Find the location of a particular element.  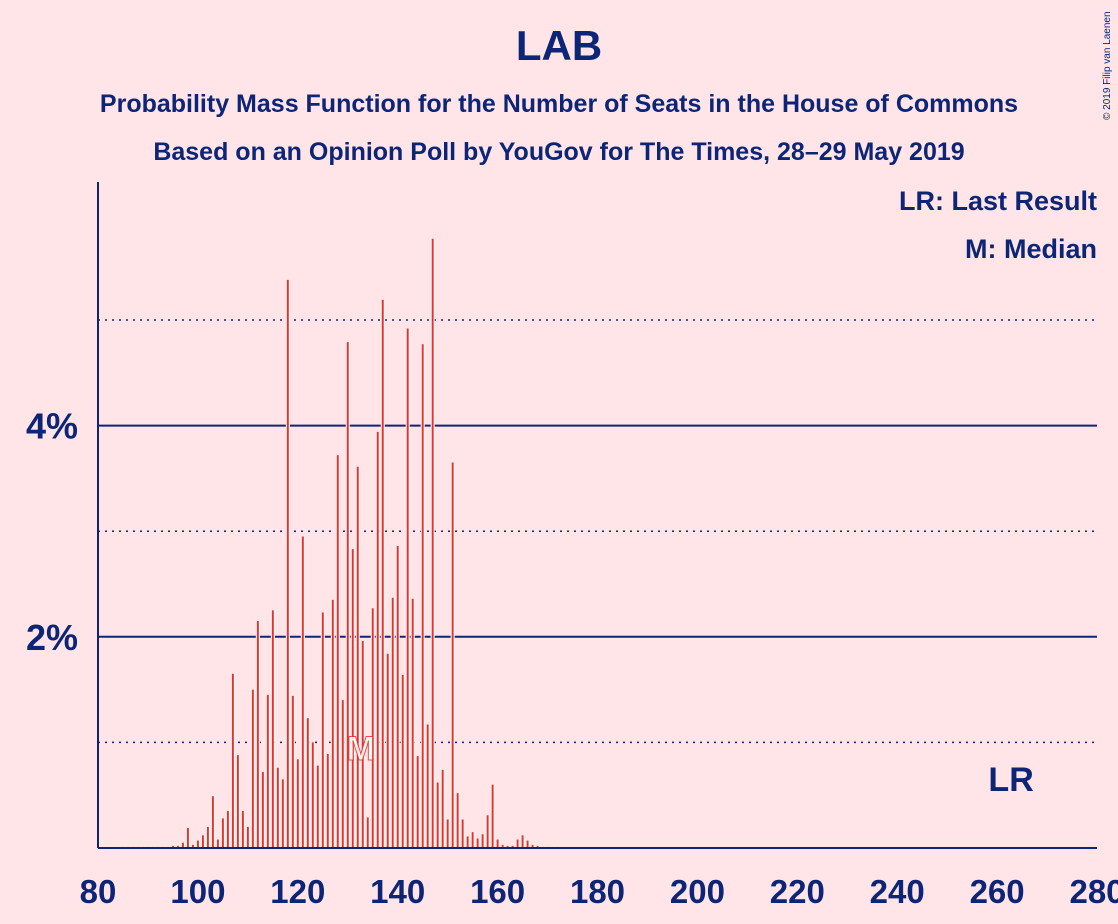

x-tick-label: 200 is located at coordinates (697, 891).